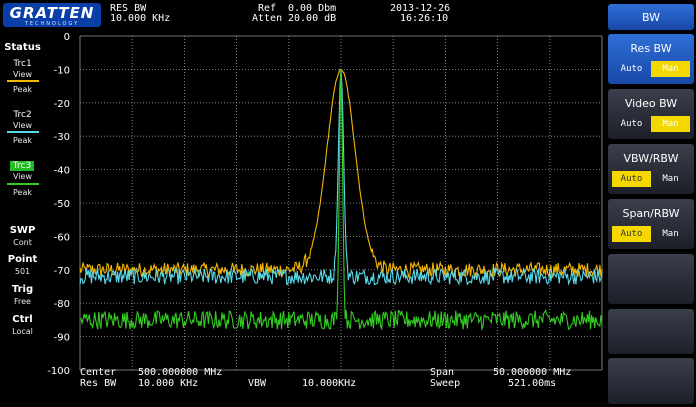  Describe the element at coordinates (62, 237) in the screenshot. I see `y-tick-label: -60` at that location.